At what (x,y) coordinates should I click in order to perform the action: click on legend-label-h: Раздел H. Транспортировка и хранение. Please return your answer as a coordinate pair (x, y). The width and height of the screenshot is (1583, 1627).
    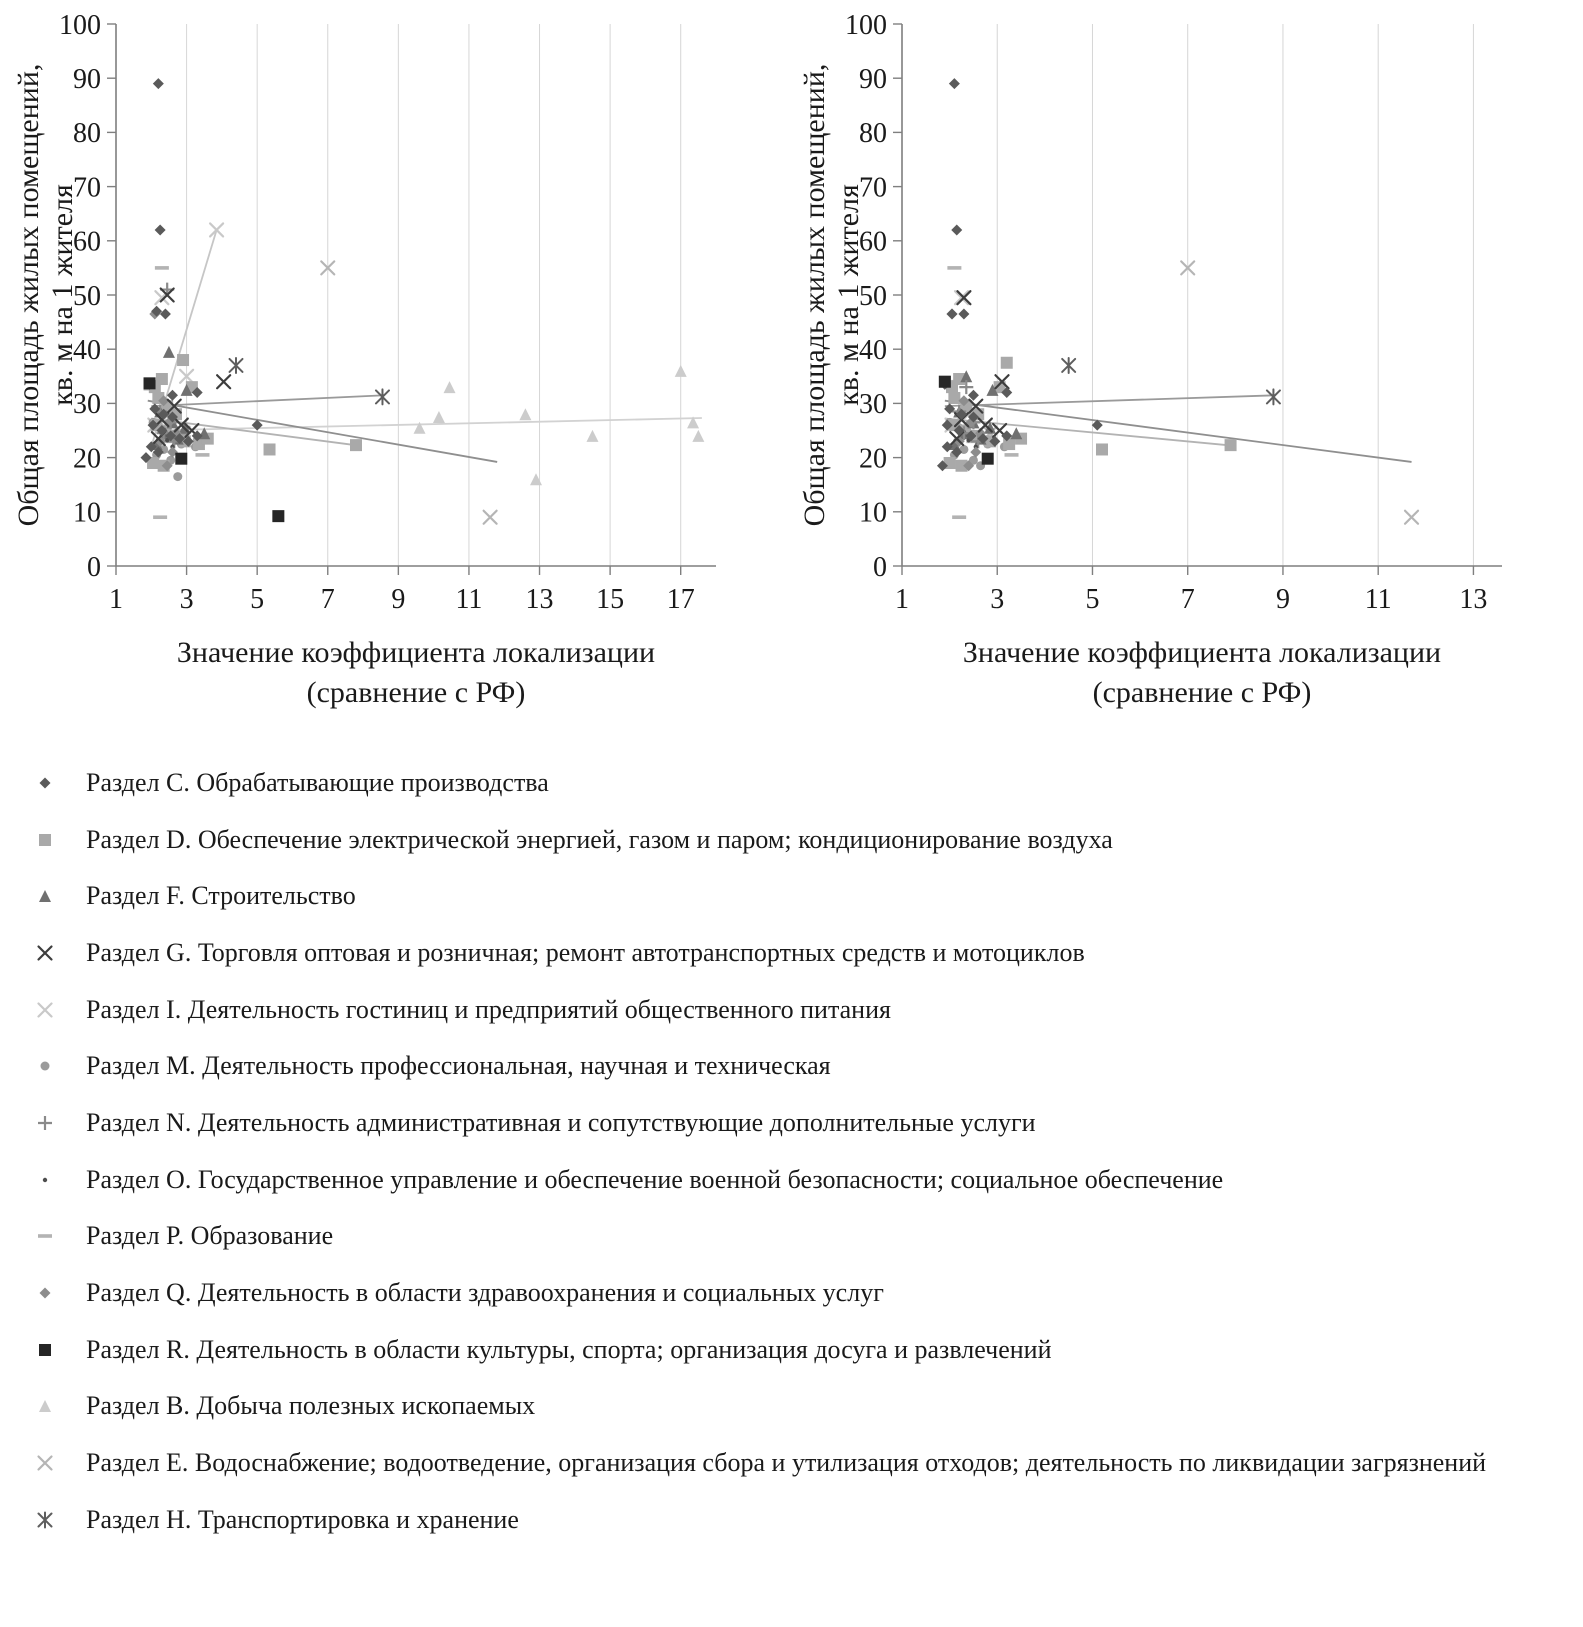
    Looking at the image, I should click on (302, 1519).